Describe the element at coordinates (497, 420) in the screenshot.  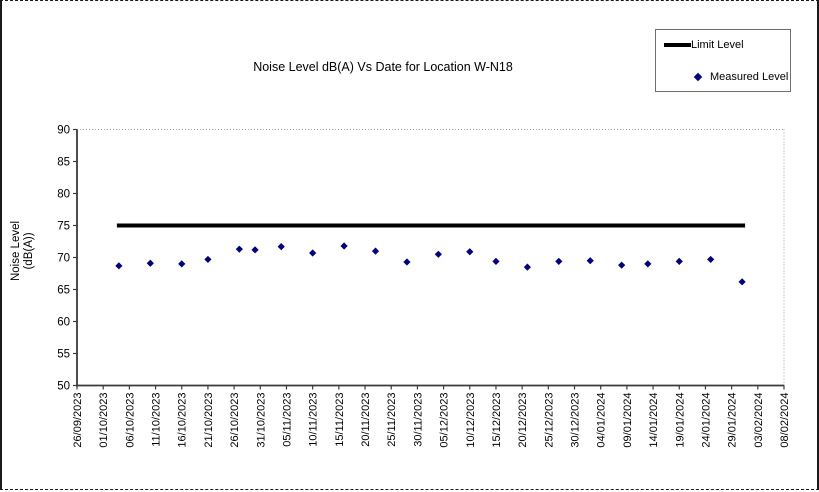
I see `x-tick-label: 15/12/2023` at that location.